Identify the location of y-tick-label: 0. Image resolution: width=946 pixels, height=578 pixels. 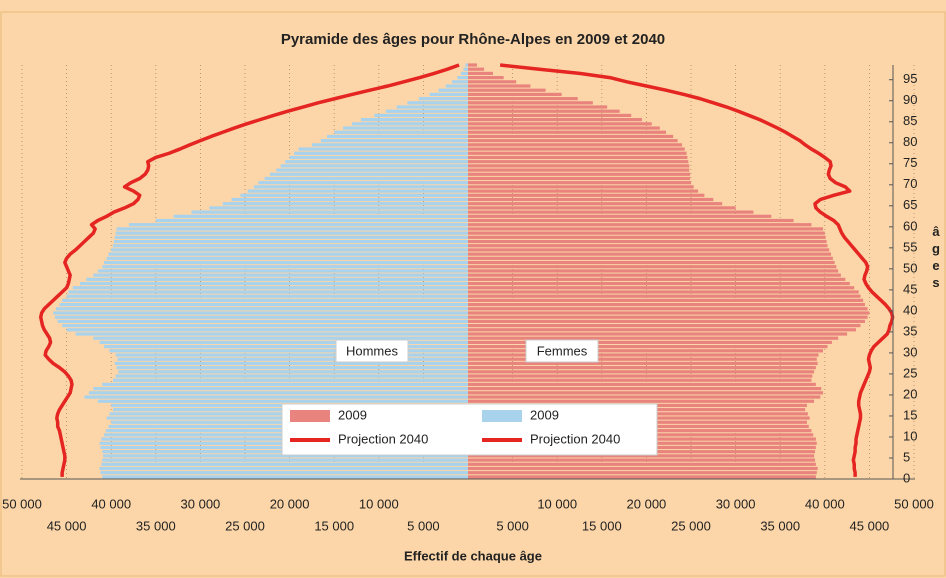
(906, 477).